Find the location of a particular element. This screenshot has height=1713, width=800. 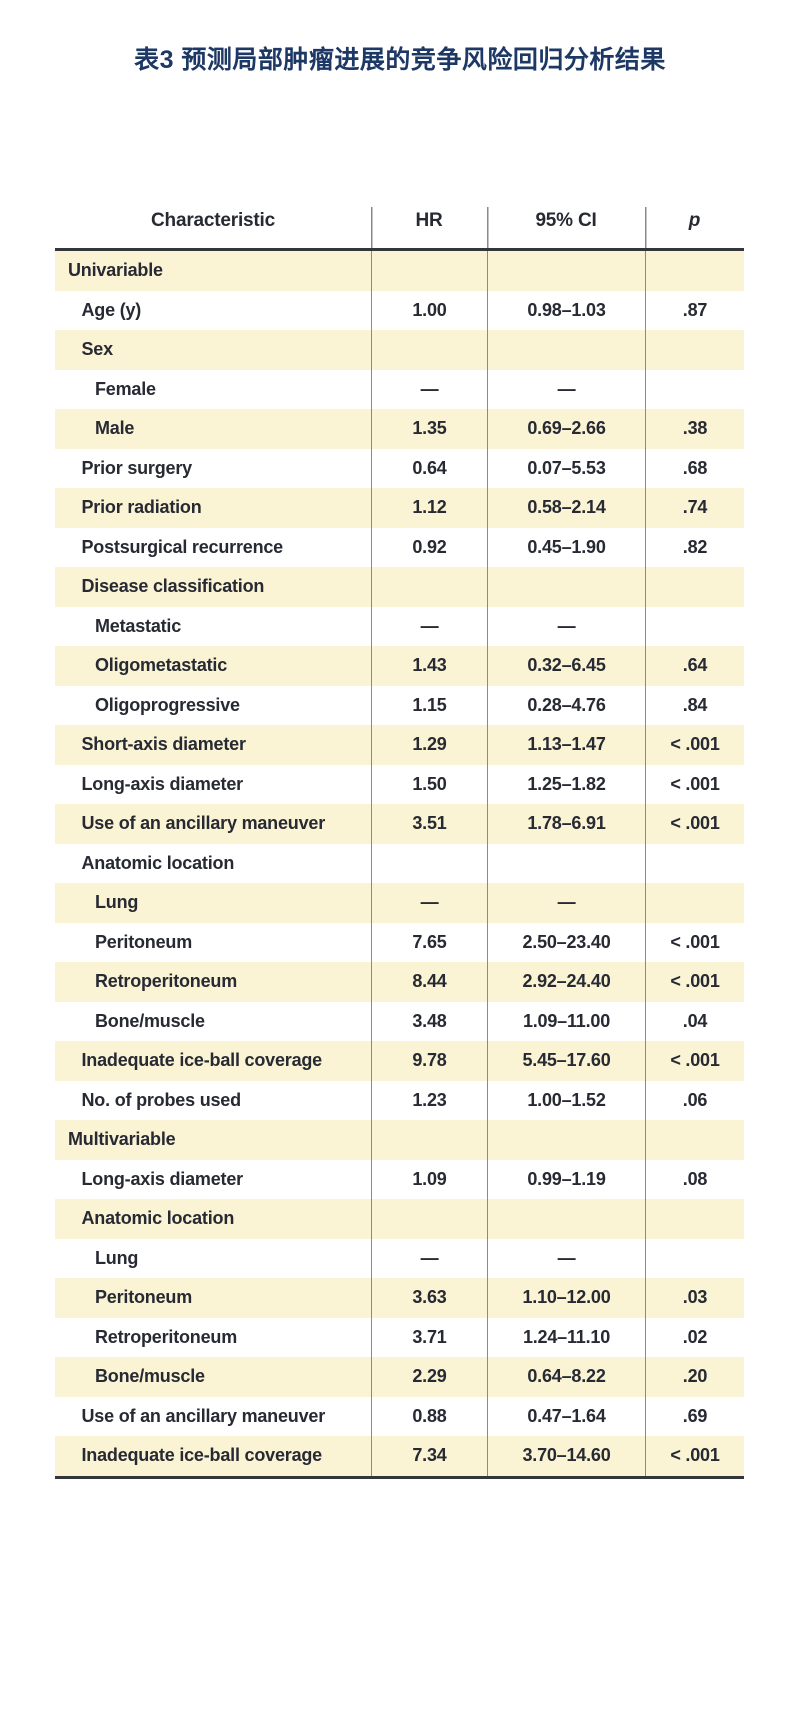

cell-characteristic: Postsurgical recurrence is located at coordinates (182, 546).